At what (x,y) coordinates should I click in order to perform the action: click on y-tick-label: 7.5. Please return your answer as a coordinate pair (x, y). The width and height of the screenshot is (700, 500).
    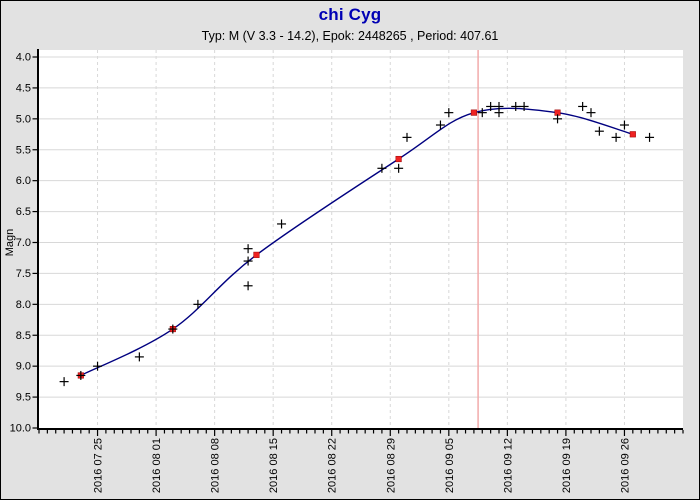
    Looking at the image, I should click on (23, 274).